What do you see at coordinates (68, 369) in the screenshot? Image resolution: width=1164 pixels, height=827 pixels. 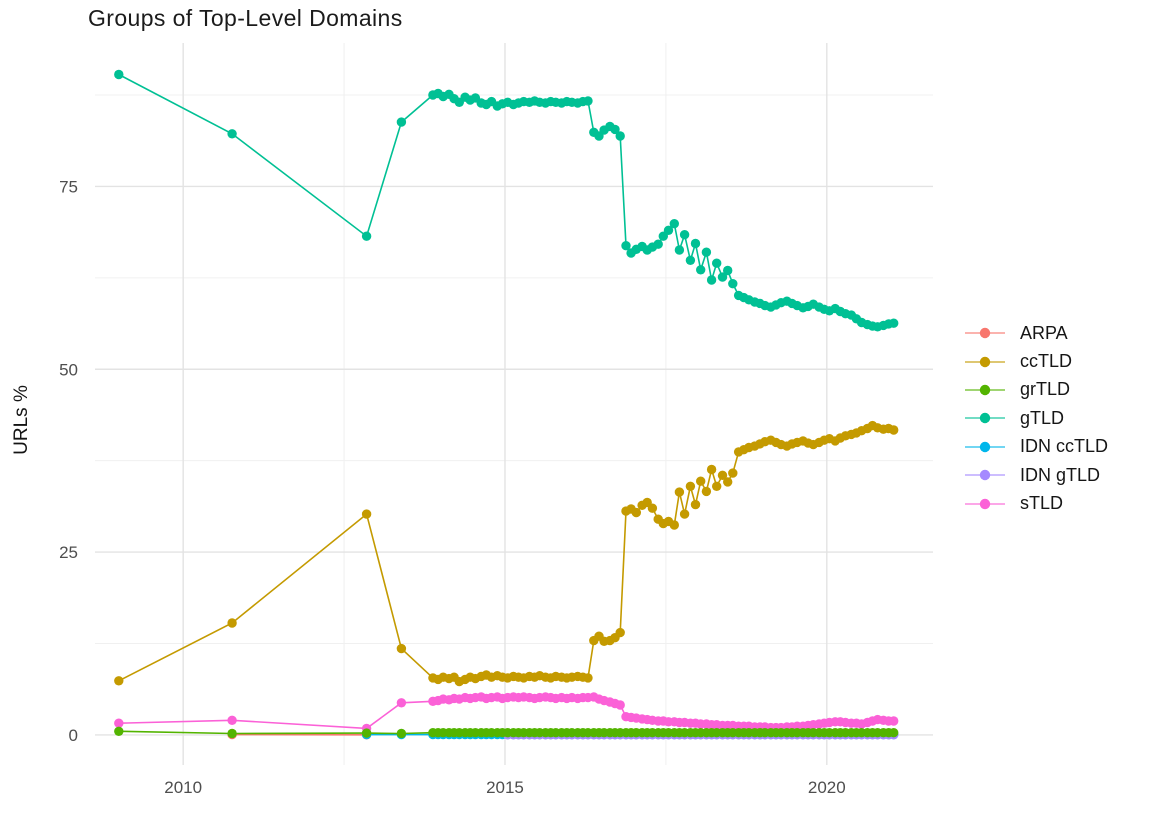 I see `y-tick-label: 50` at bounding box center [68, 369].